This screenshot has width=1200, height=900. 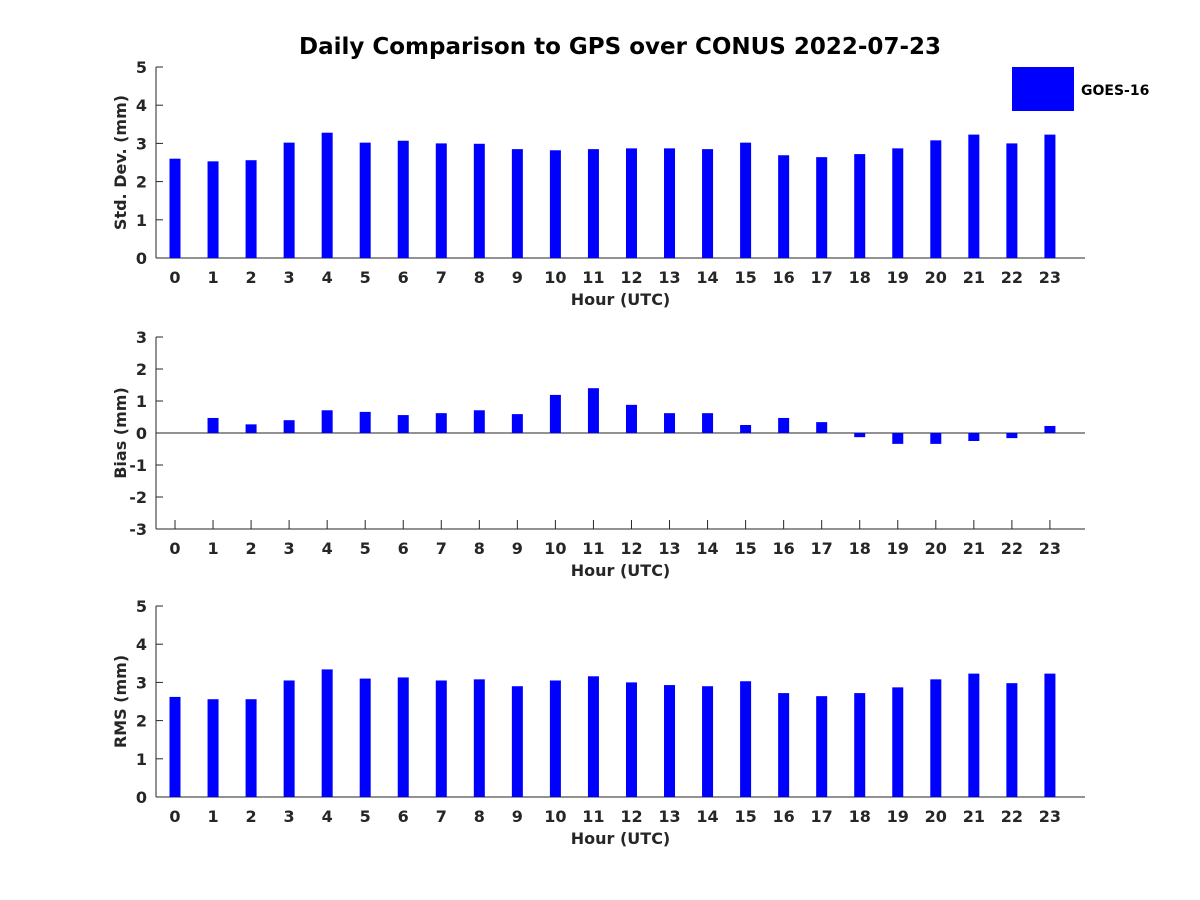 I want to click on rms-x-tick-label: 23, so click(x=1050, y=816).